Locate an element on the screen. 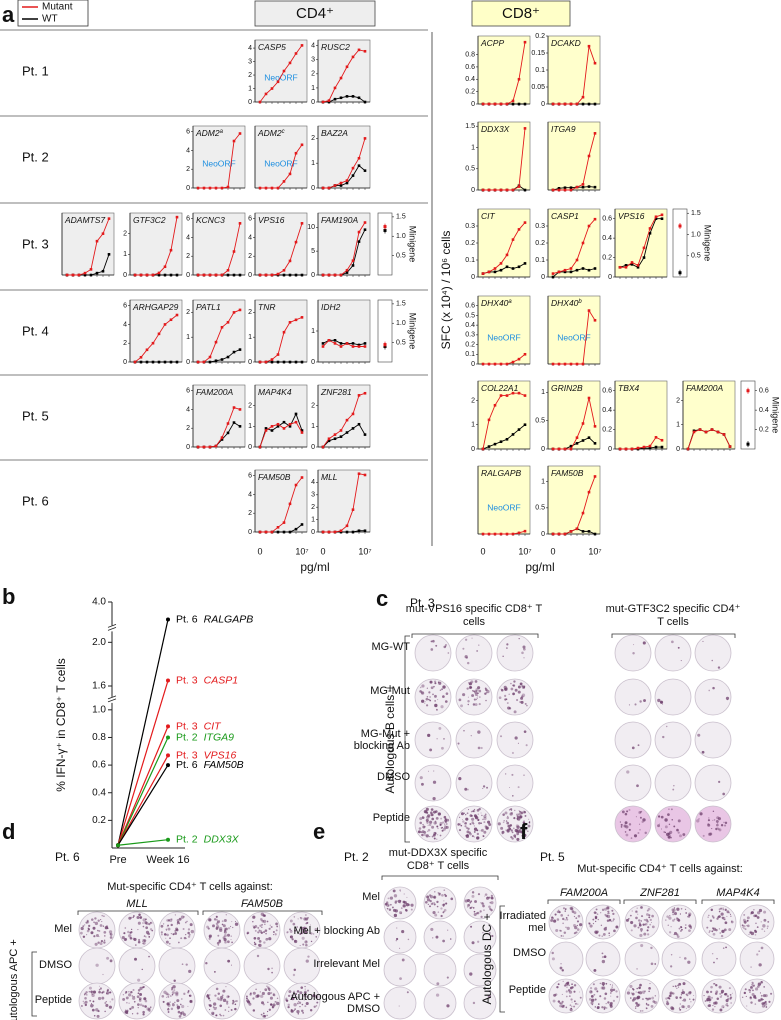 The width and height of the screenshot is (781, 1020). series-point is located at coordinates (118, 845).